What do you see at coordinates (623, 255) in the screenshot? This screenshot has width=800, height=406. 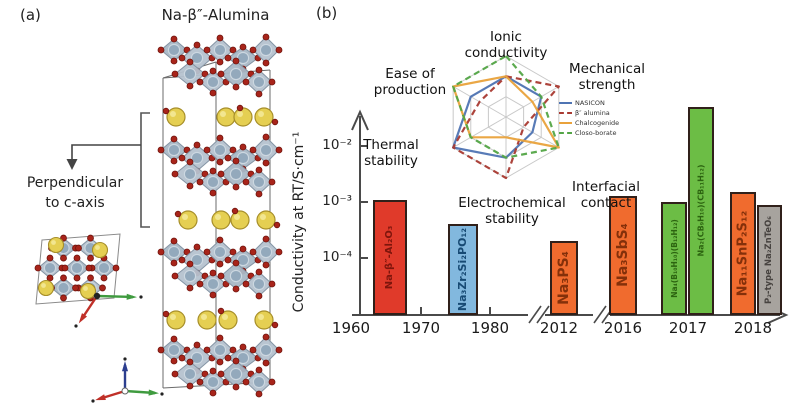 I see `conductivity-bar: Na₃SbS₄` at bounding box center [623, 255].